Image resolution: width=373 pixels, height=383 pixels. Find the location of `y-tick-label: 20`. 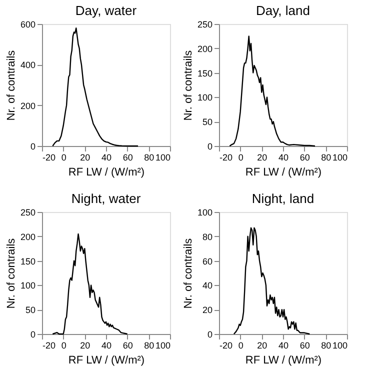

y-tick-label: 20 is located at coordinates (207, 310).